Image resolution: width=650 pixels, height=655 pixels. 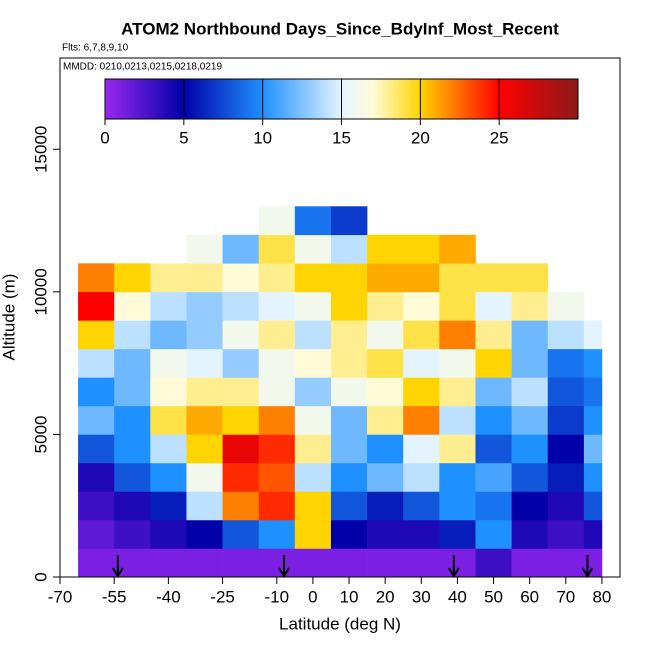 What do you see at coordinates (565, 596) in the screenshot?
I see `x-tick-label: 70` at bounding box center [565, 596].